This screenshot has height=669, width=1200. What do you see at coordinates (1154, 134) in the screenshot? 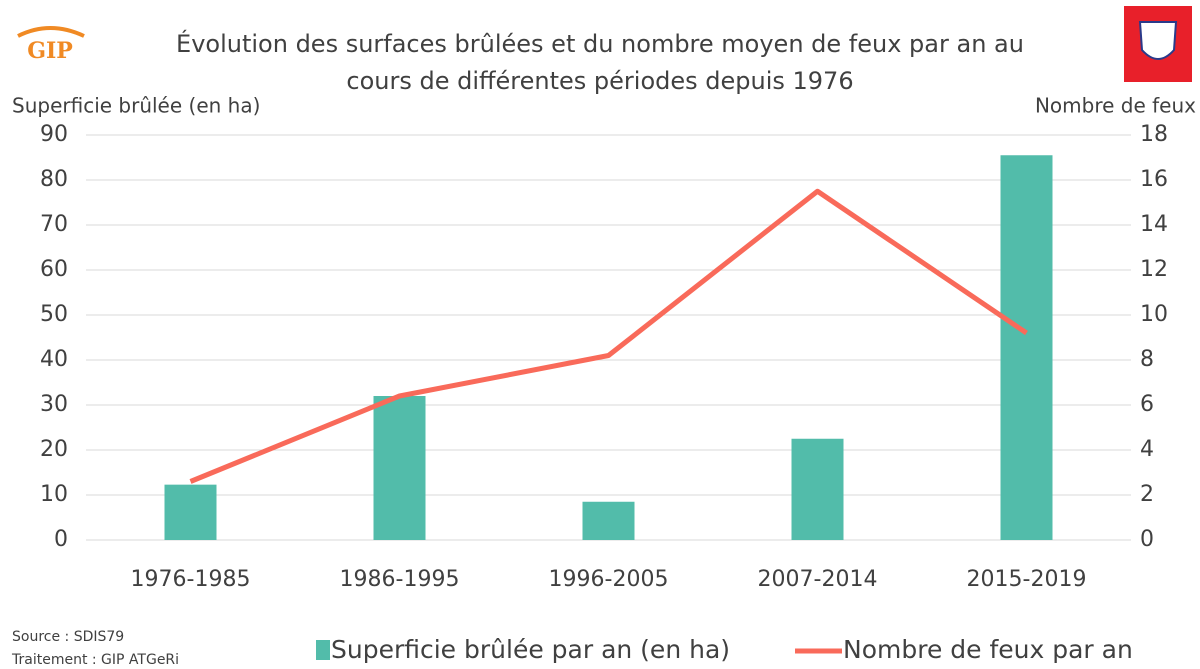
I see `y2-tick-label: 18` at bounding box center [1154, 134].